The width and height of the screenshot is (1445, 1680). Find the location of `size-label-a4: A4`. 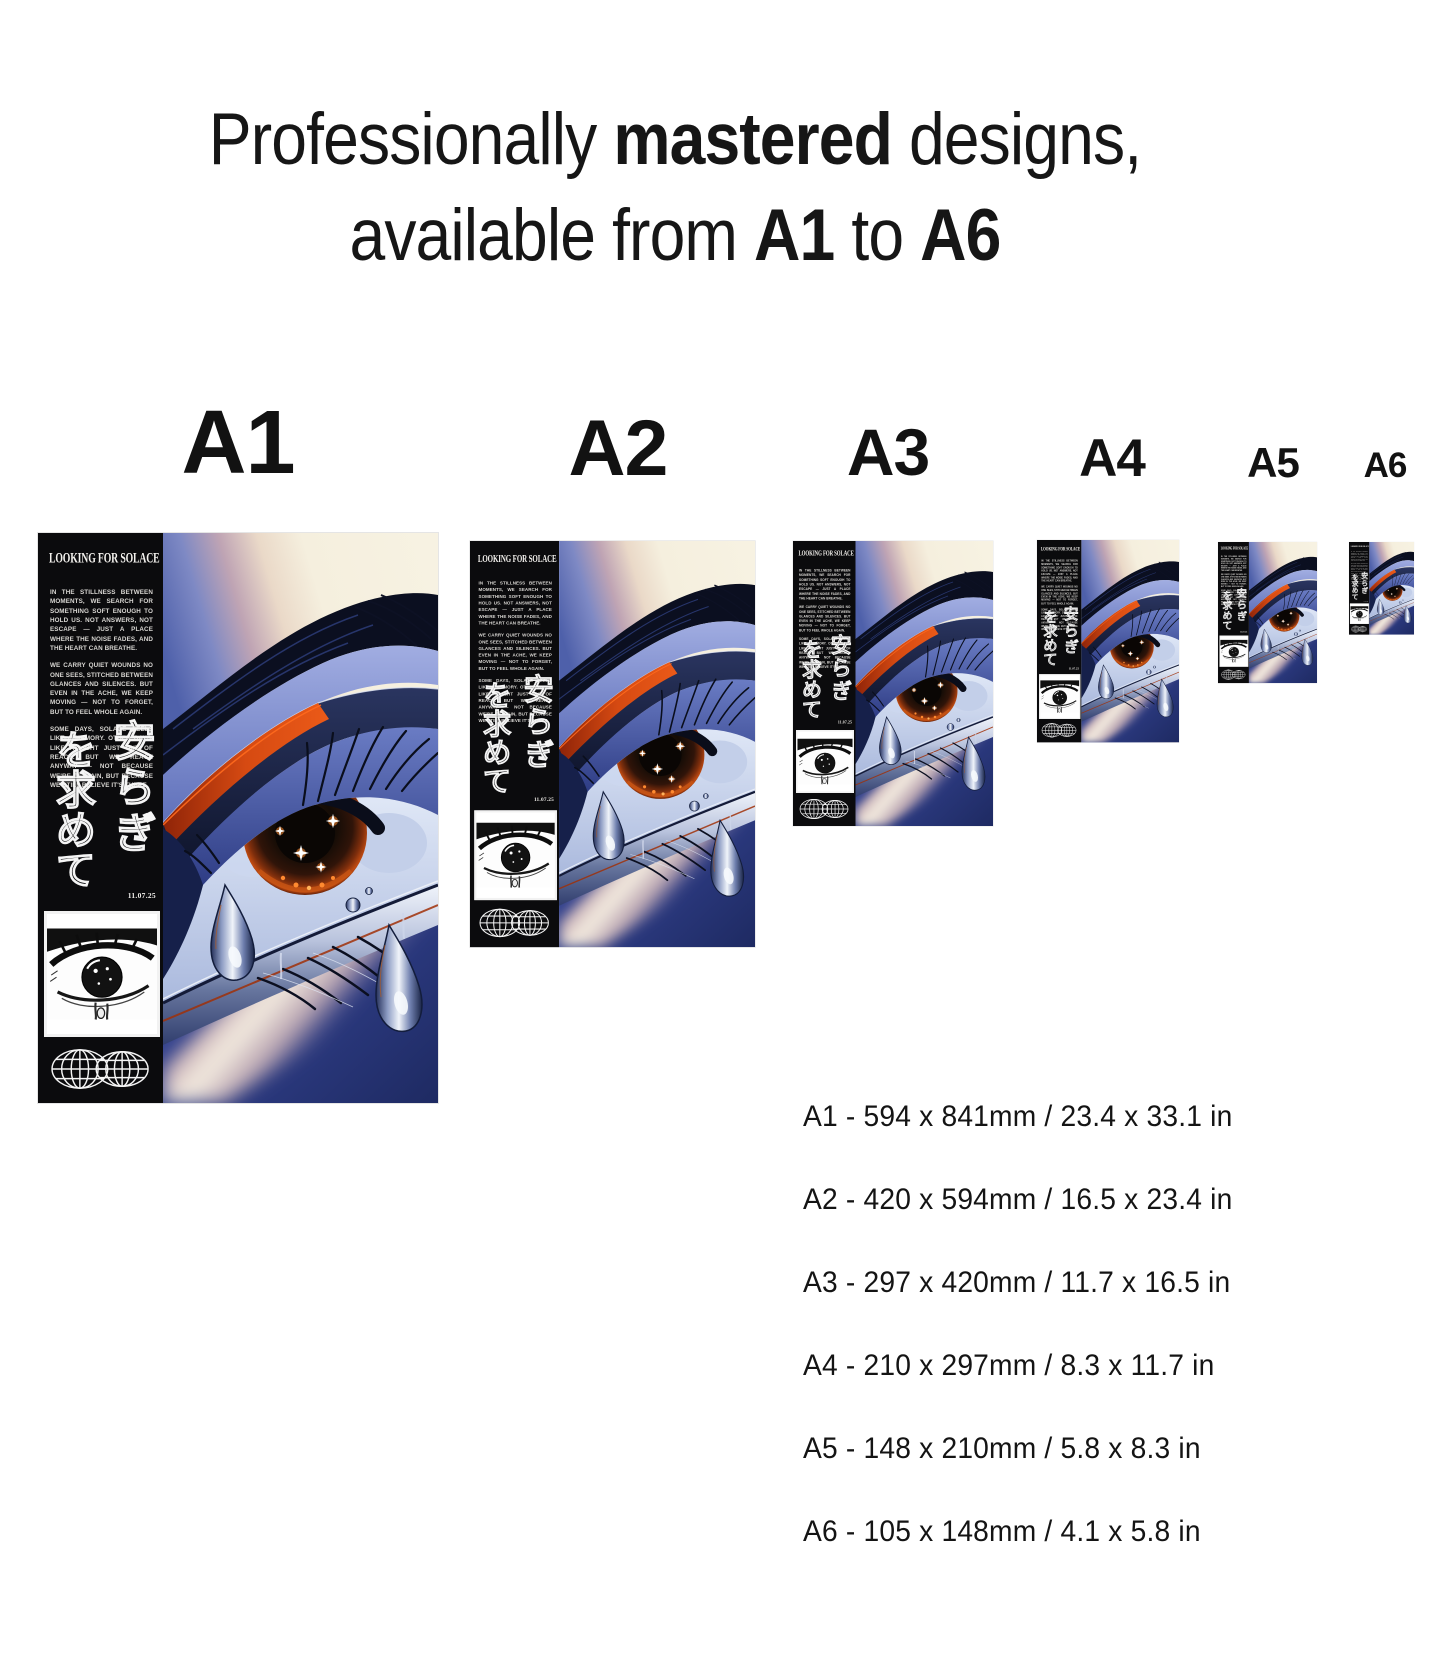

size-label-a4: A4 is located at coordinates (1112, 458).